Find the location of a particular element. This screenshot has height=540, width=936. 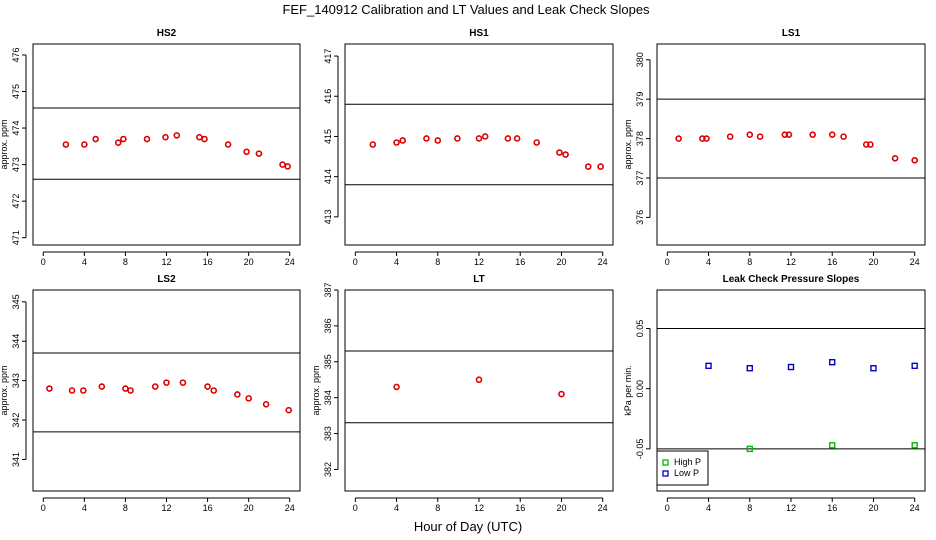

y-tick-label: 0.05 is located at coordinates (640, 329).